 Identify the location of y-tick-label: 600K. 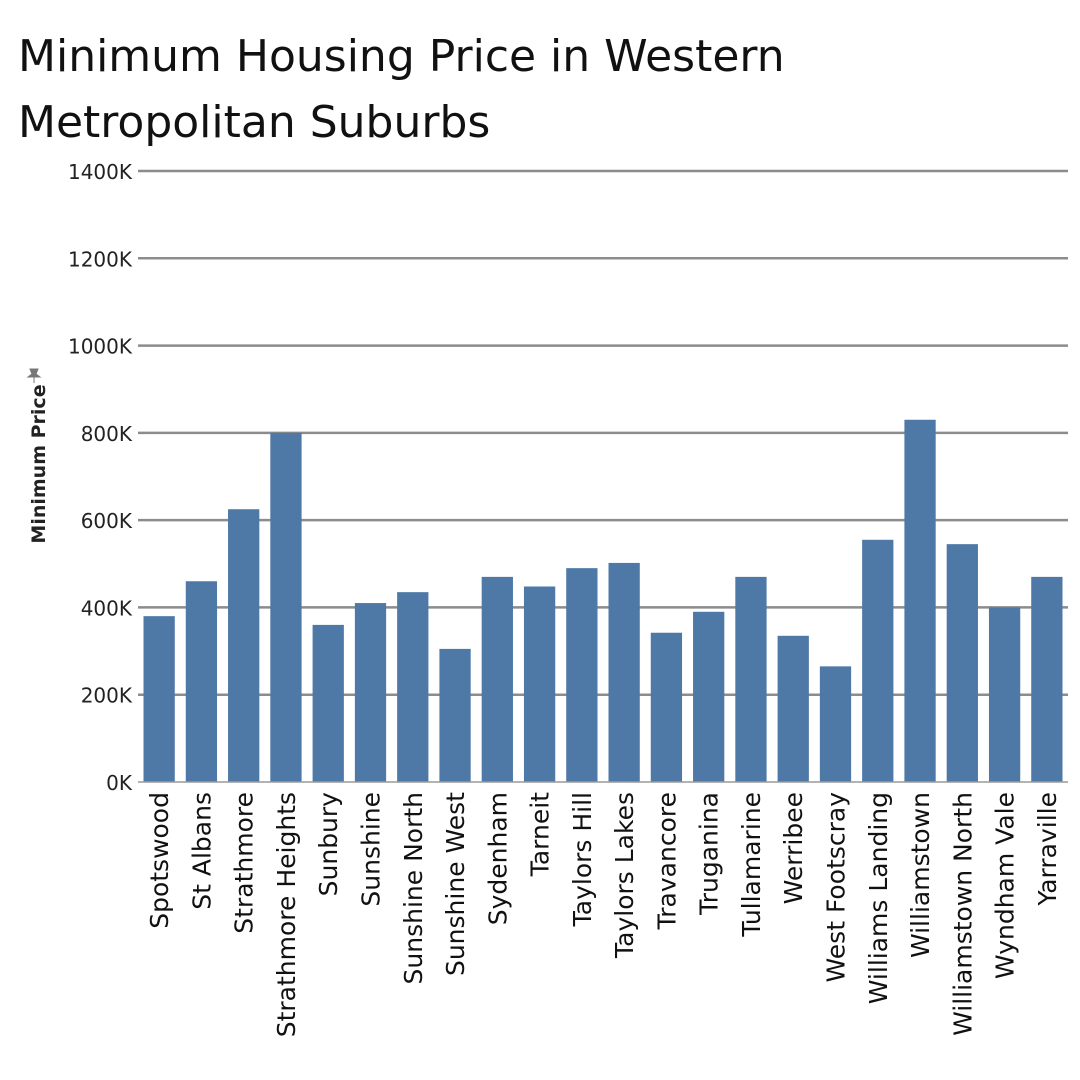
(107, 521).